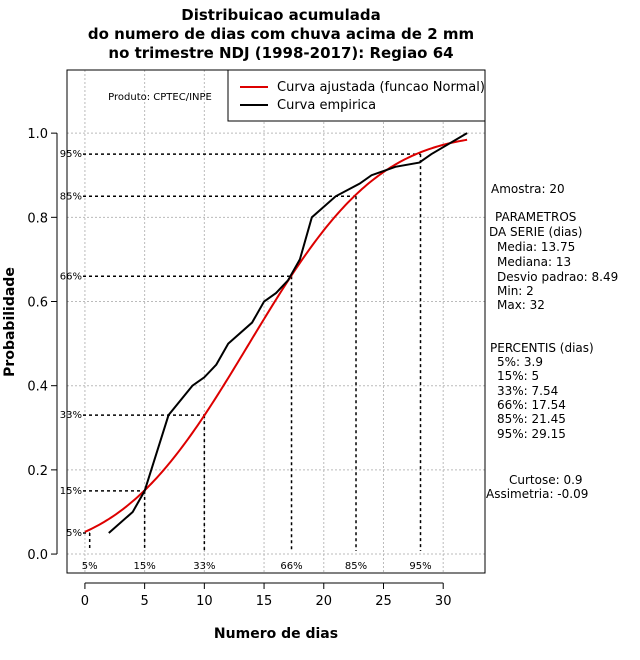 The image size is (640, 660). Describe the element at coordinates (71, 415) in the screenshot. I see `percentile-label-left: 33%` at that location.